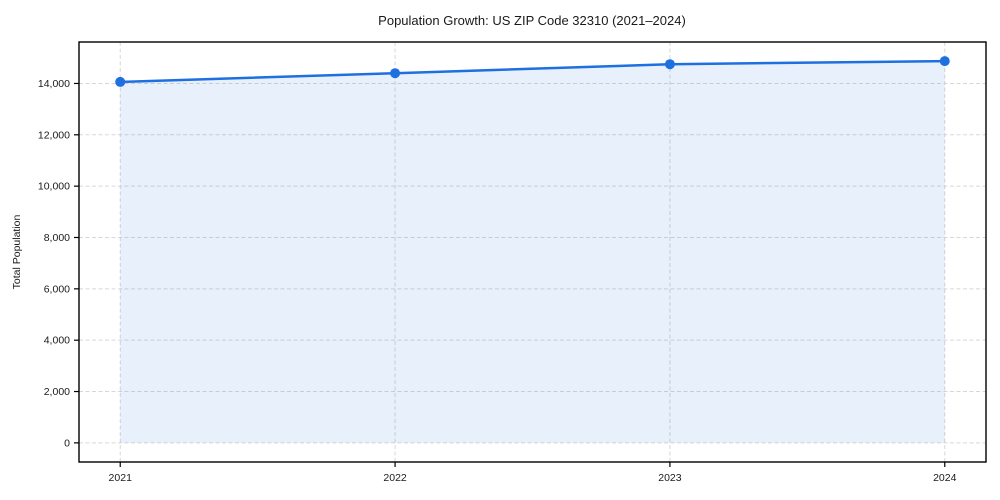  Describe the element at coordinates (670, 478) in the screenshot. I see `x-tick-label: 2023` at that location.